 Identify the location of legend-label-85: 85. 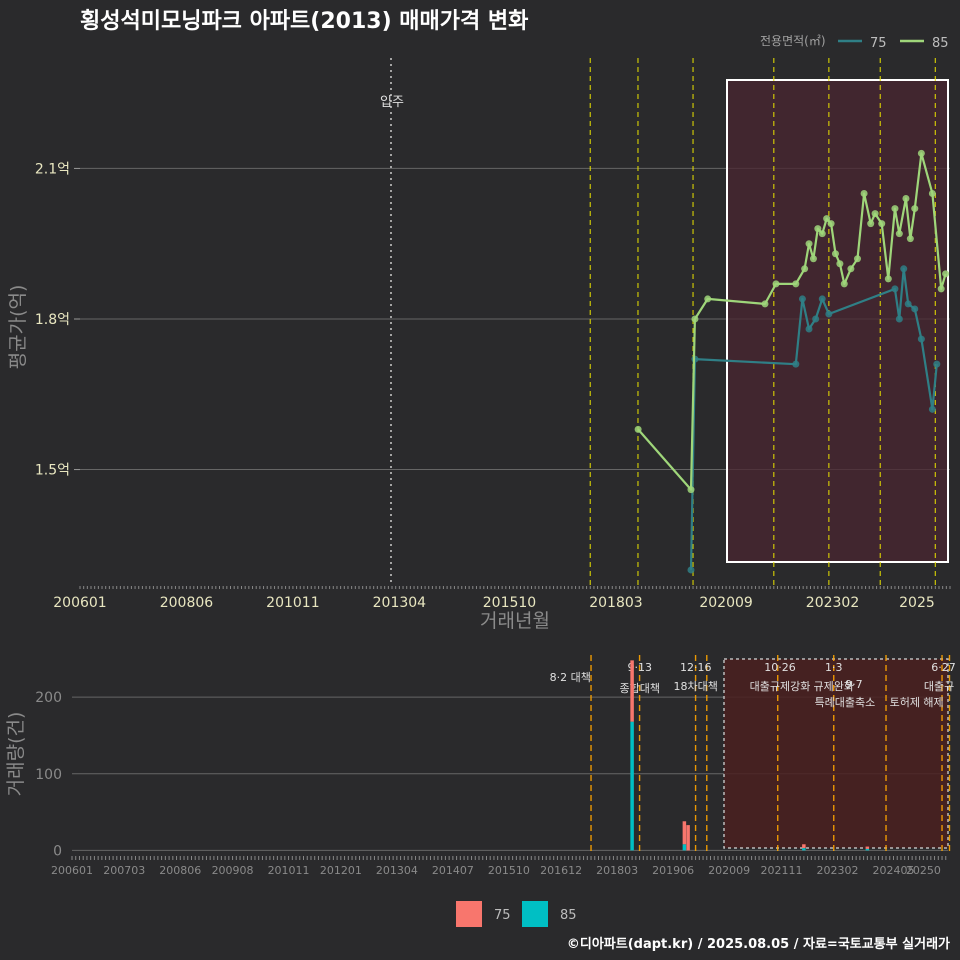
(940, 43).